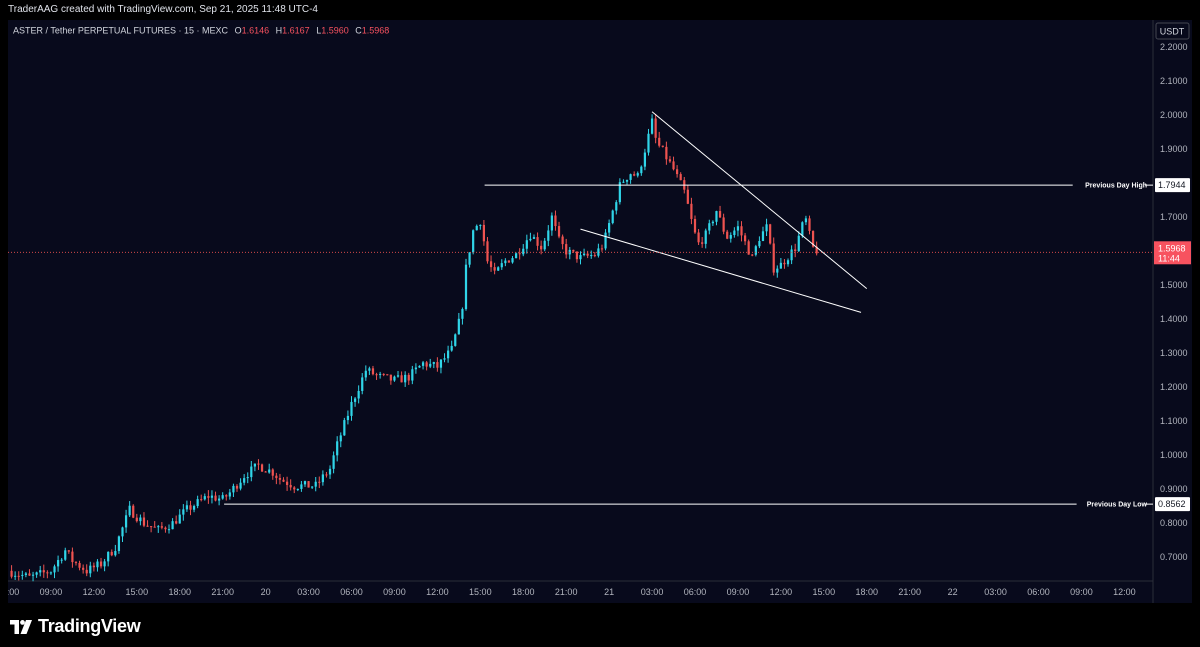 The image size is (1200, 647). What do you see at coordinates (523, 592) in the screenshot?
I see `time-tick-label: 18:00` at bounding box center [523, 592].